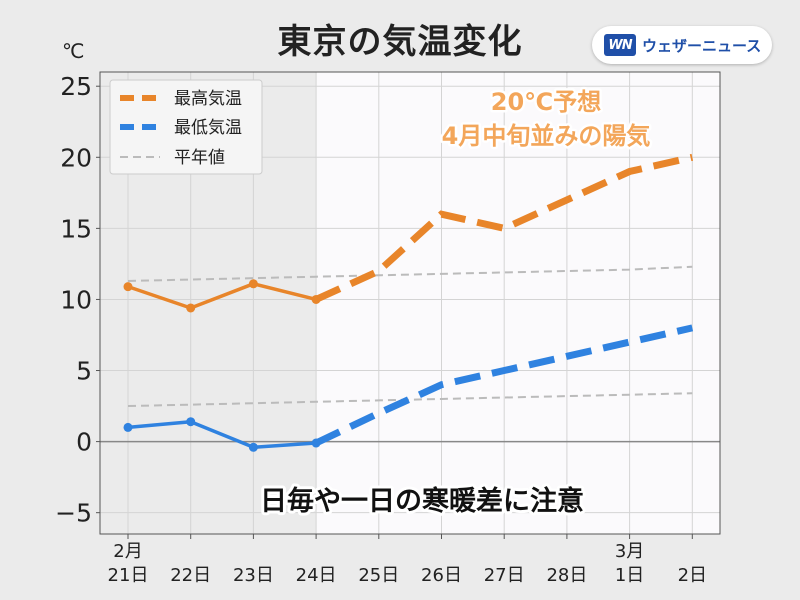 The height and width of the screenshot is (600, 800). What do you see at coordinates (208, 99) in the screenshot?
I see `legend-label-high: 最高気温` at bounding box center [208, 99].